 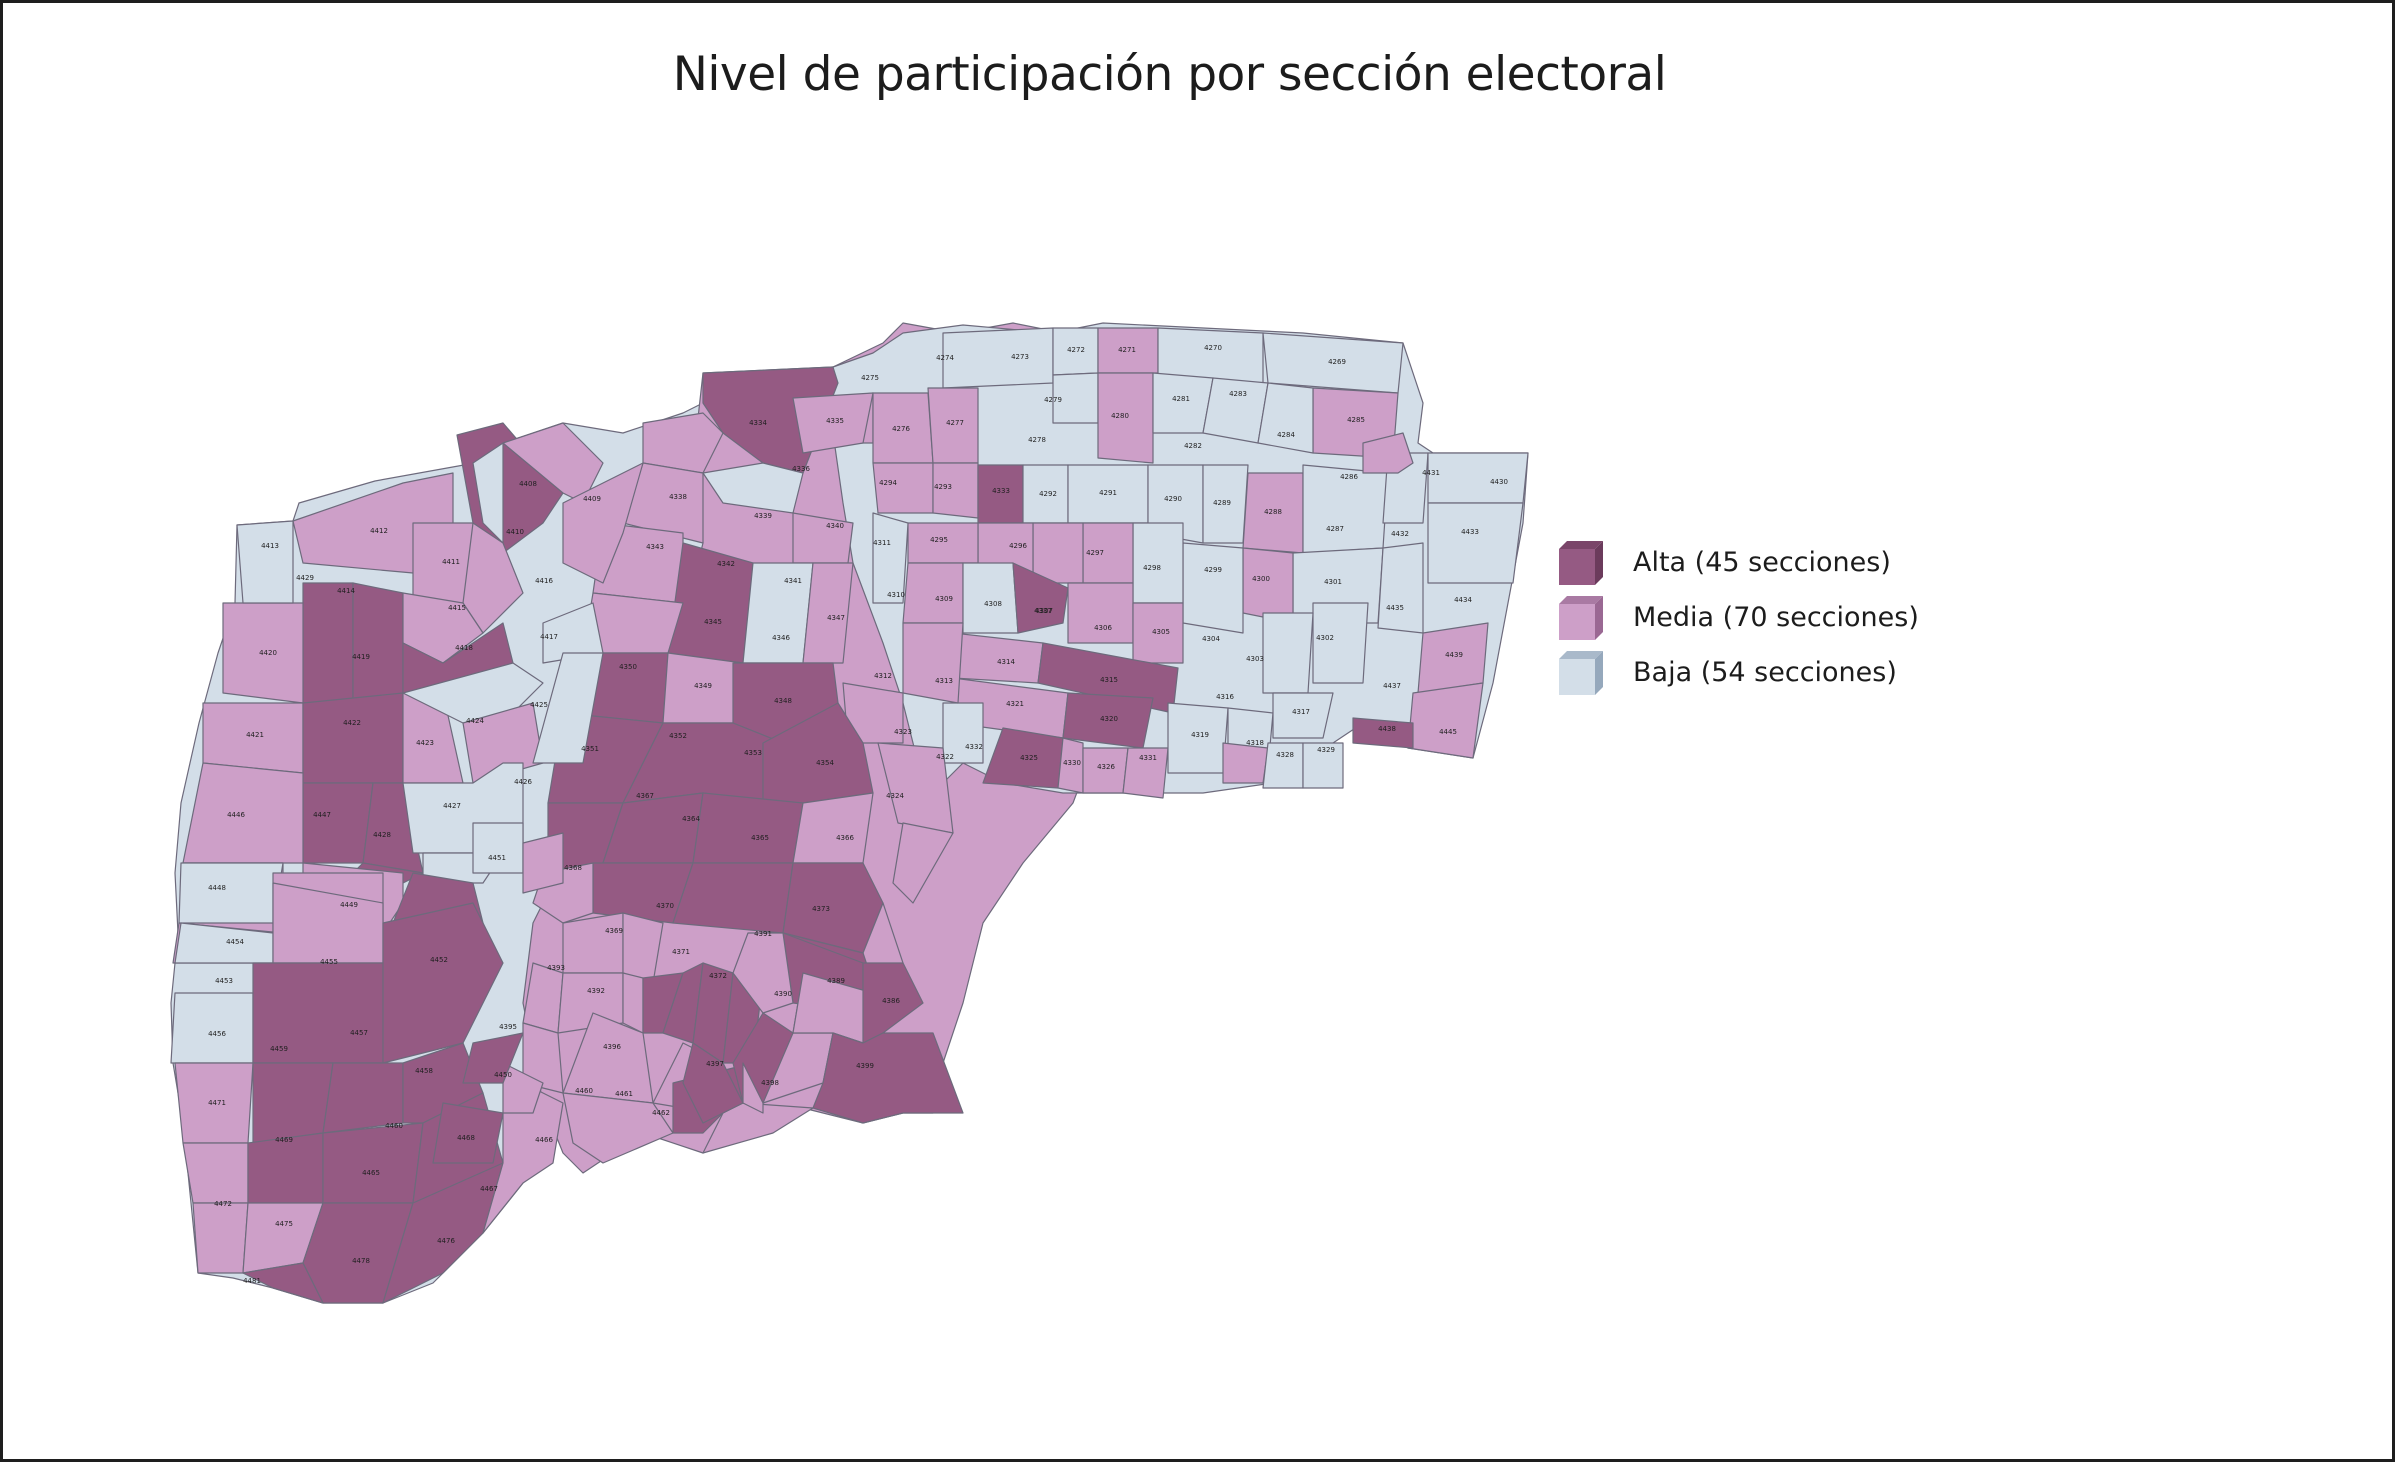 I want to click on section-label: 4458, so click(x=424, y=1071).